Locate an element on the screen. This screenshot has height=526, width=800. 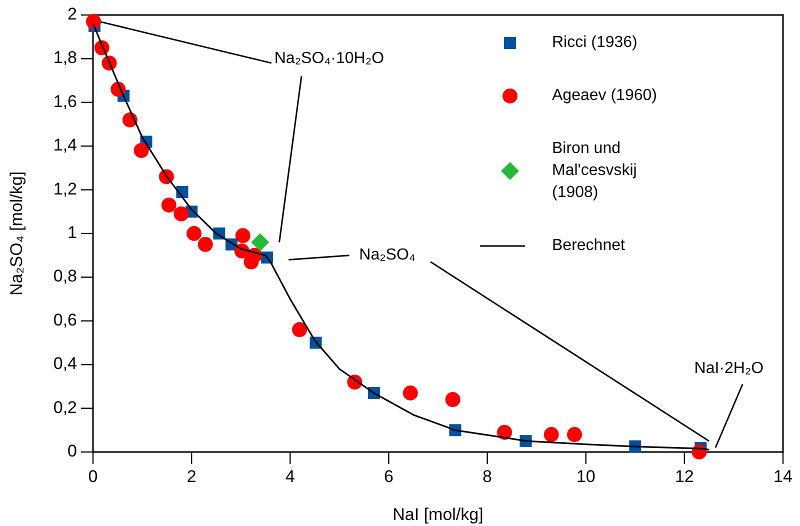
x-tick-label: 12 is located at coordinates (684, 476).